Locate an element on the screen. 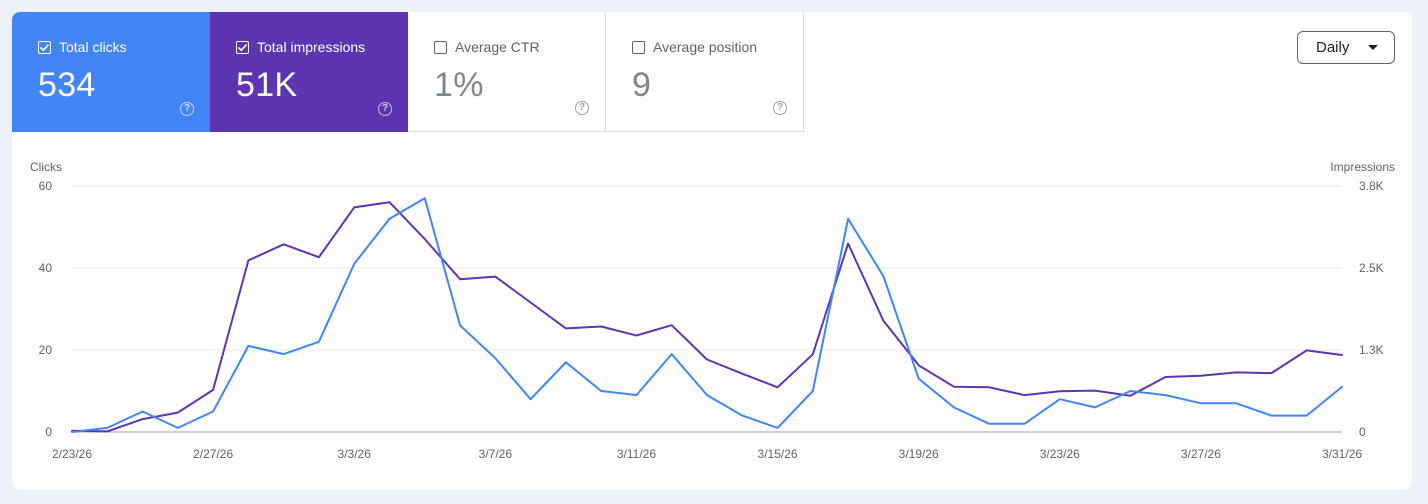 The image size is (1428, 504). tile-total-clicks: Total clicks 534 ? is located at coordinates (111, 72).